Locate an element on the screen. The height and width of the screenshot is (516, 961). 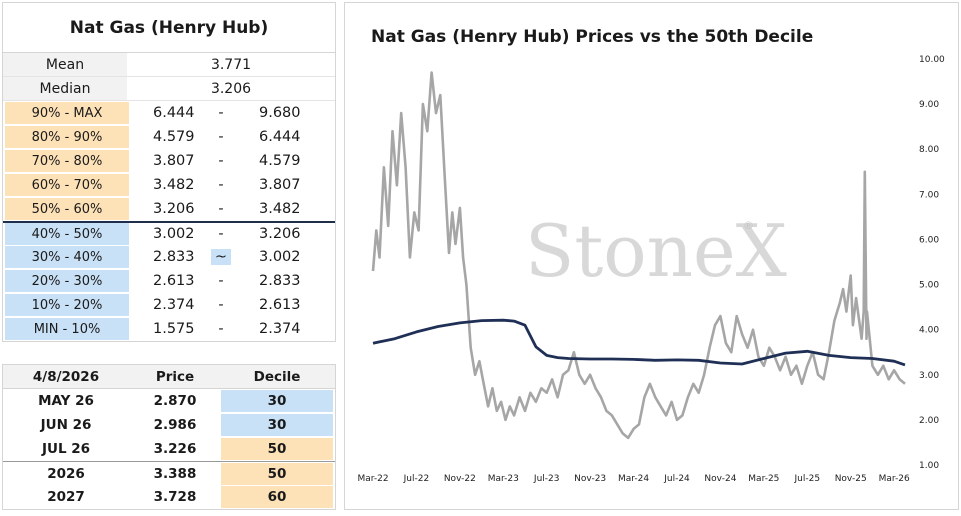
contract-price: 3.728 is located at coordinates (175, 497).